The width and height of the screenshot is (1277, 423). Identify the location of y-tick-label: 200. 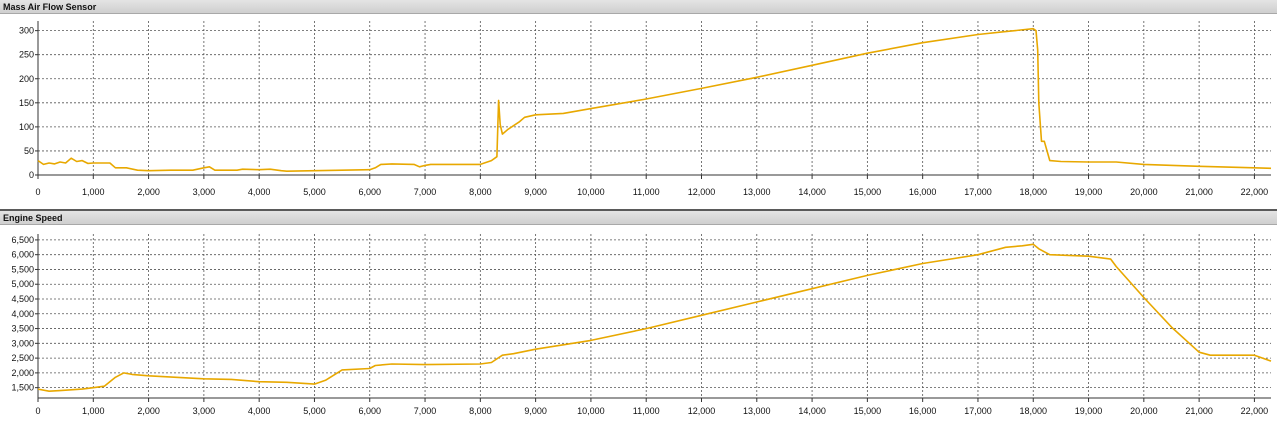
(26, 79).